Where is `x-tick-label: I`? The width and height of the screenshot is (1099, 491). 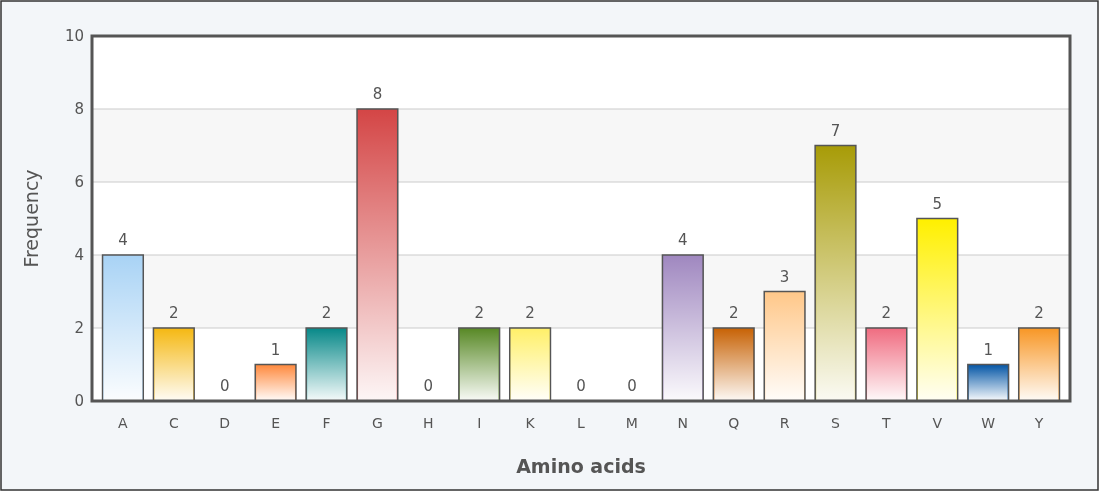 x-tick-label: I is located at coordinates (479, 423).